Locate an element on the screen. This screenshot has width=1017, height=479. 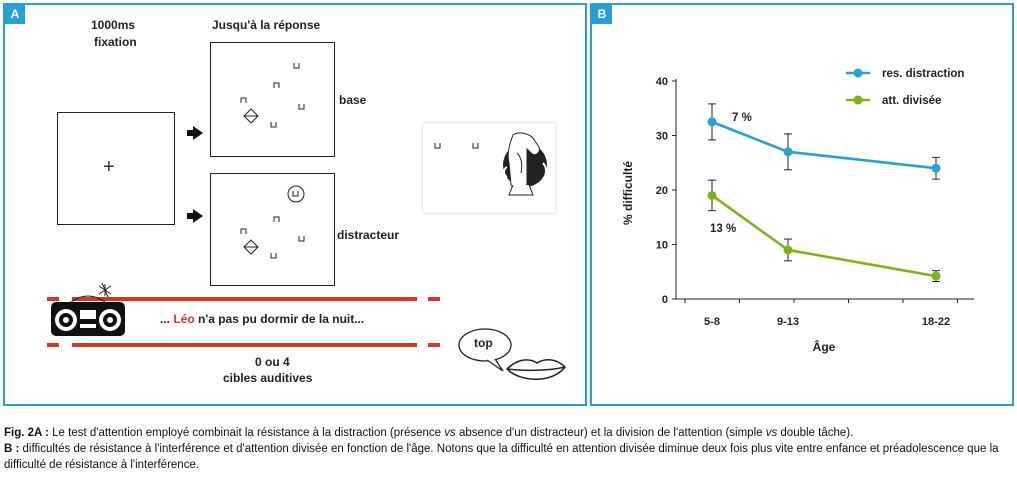
audio-track-dash-right-top is located at coordinates (434, 299).